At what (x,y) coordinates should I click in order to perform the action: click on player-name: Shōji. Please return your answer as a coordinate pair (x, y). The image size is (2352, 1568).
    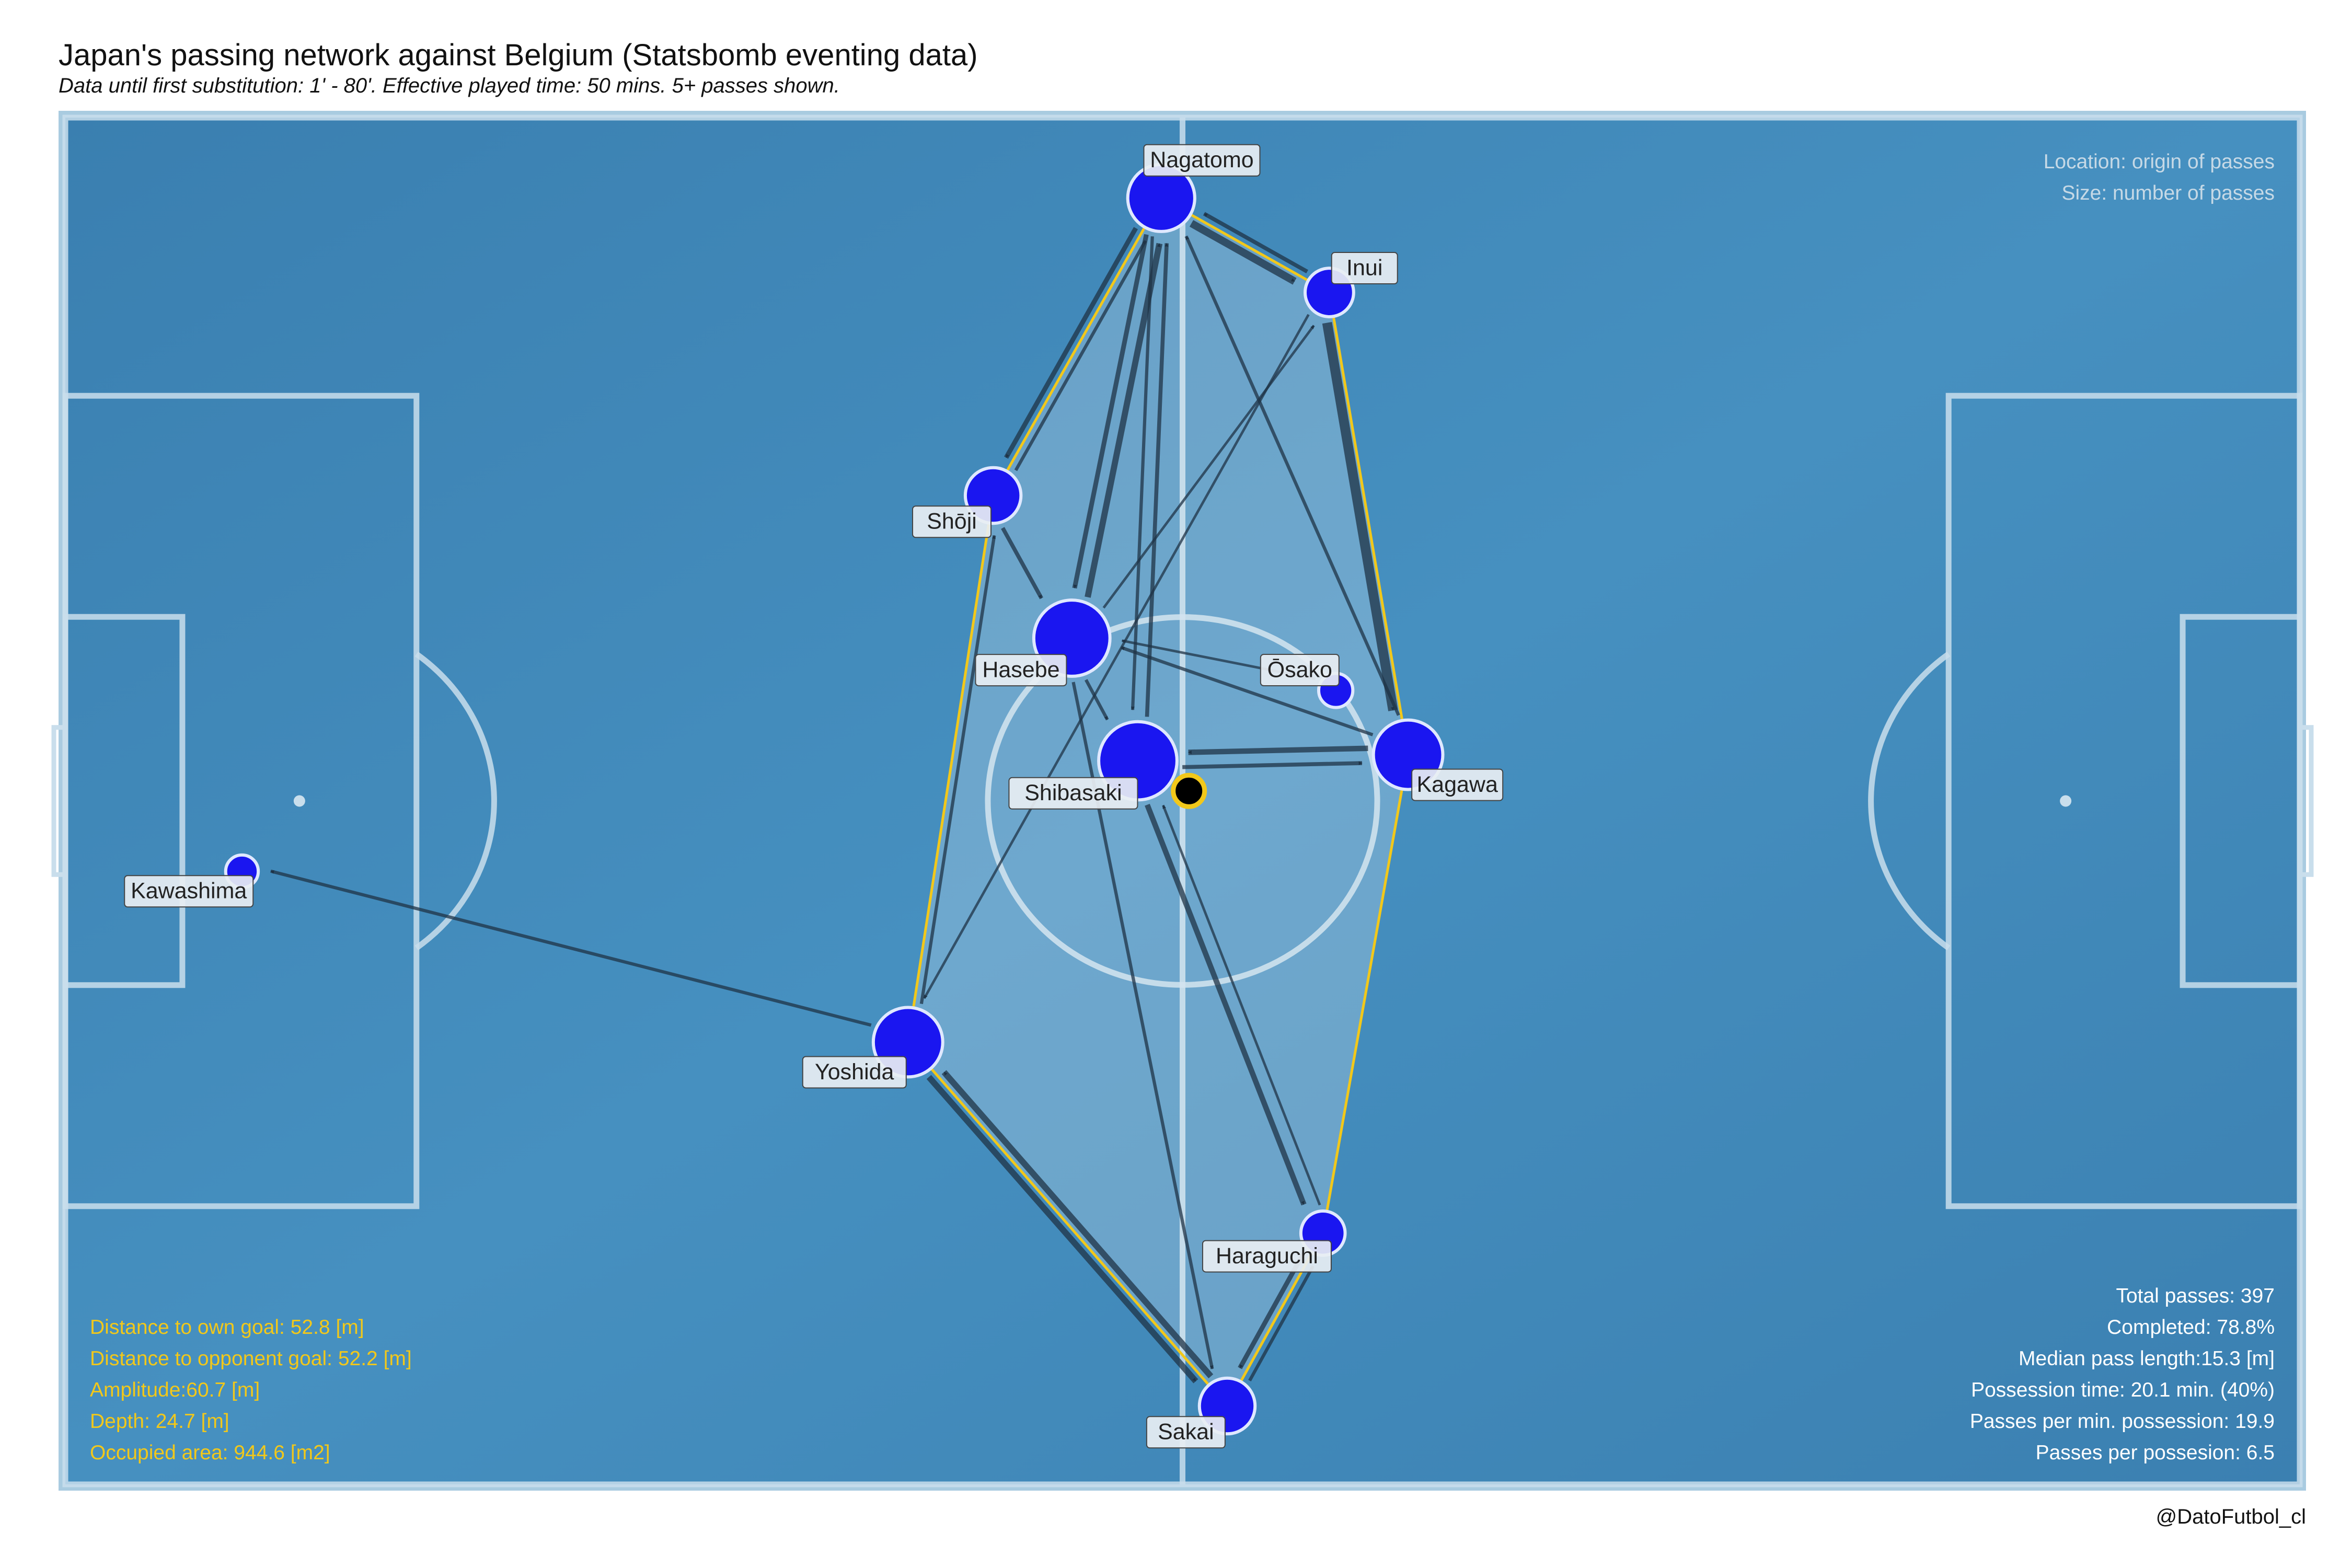
    Looking at the image, I should click on (952, 521).